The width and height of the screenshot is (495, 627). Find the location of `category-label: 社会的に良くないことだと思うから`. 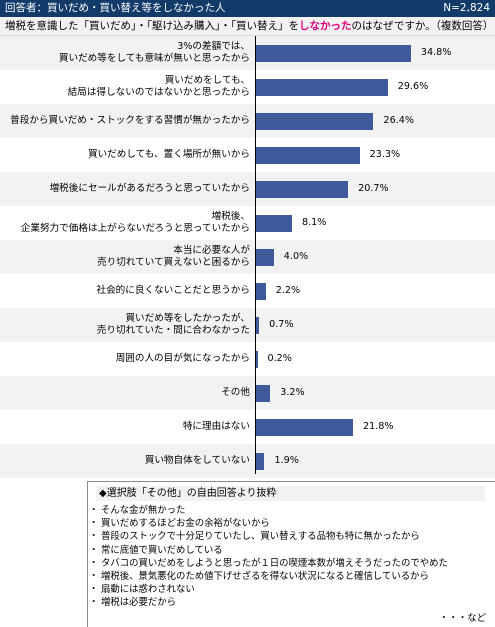

category-label: 社会的に良くないことだと思うから is located at coordinates (174, 291).